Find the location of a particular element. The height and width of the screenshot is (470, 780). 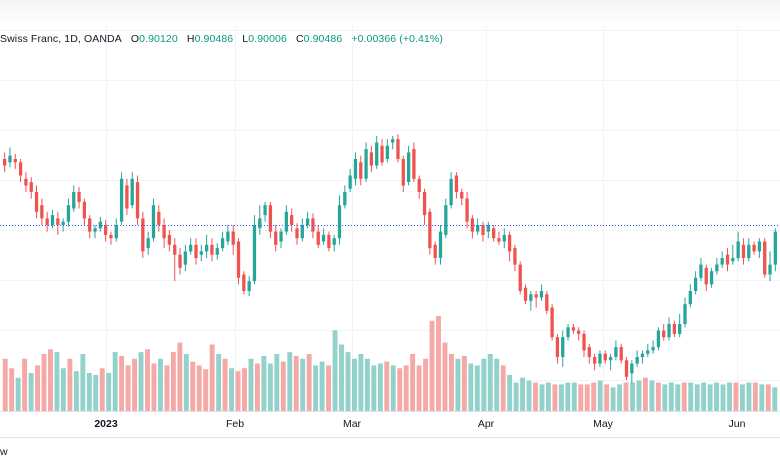

open-label: O is located at coordinates (135, 39).